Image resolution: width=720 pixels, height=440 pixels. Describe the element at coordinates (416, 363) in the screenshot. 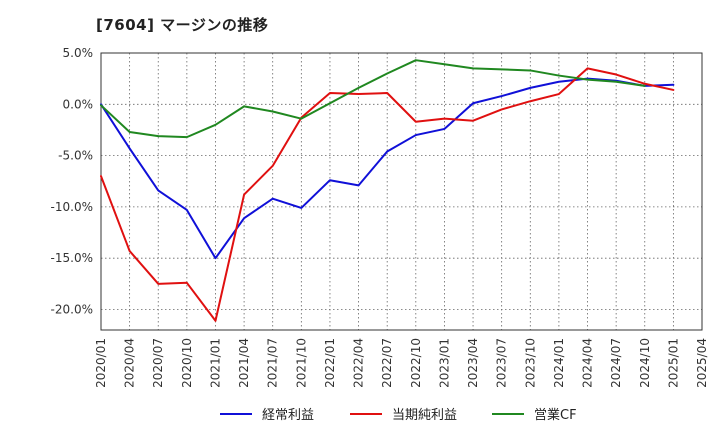

I see `x-tick-label: 2022/10` at that location.